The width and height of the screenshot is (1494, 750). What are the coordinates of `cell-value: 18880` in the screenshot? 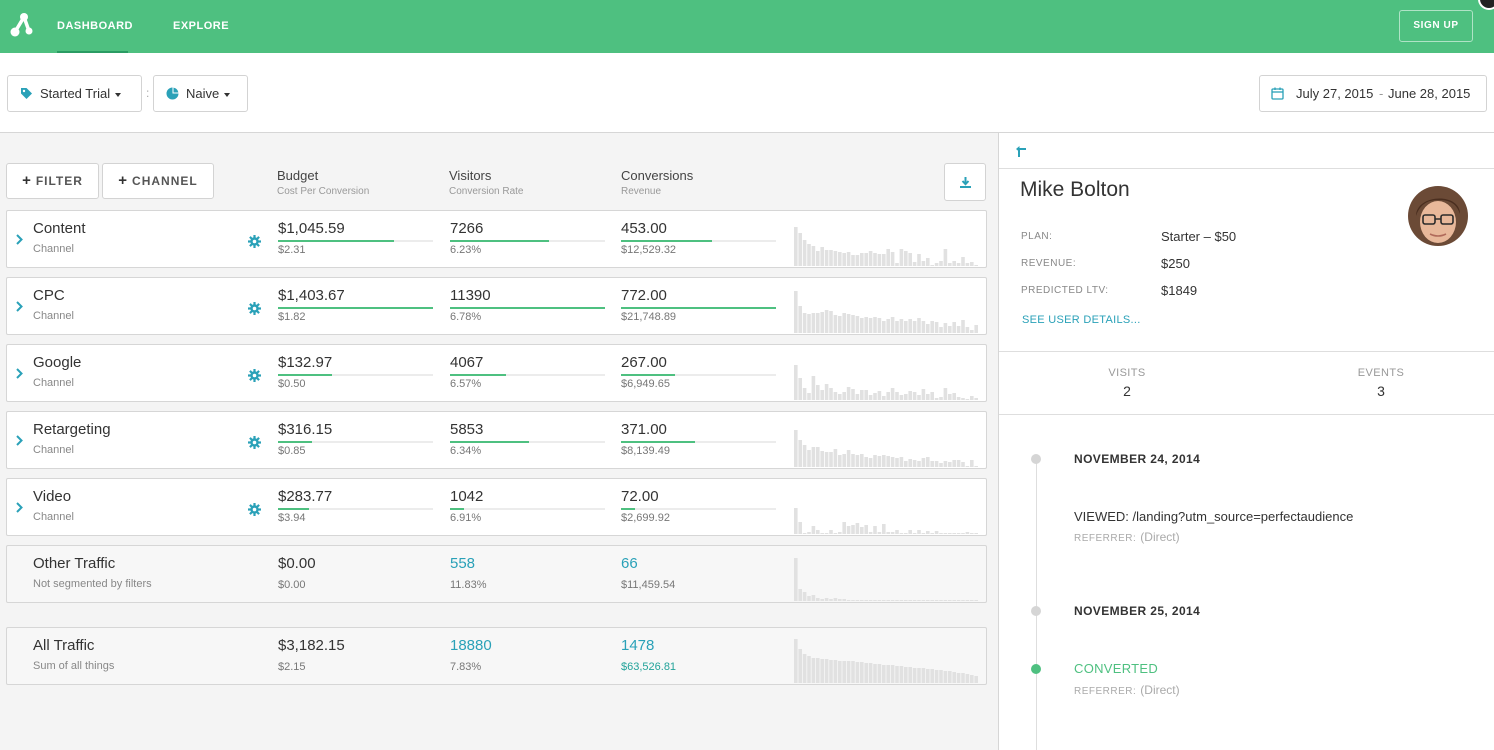 It's located at (471, 645).